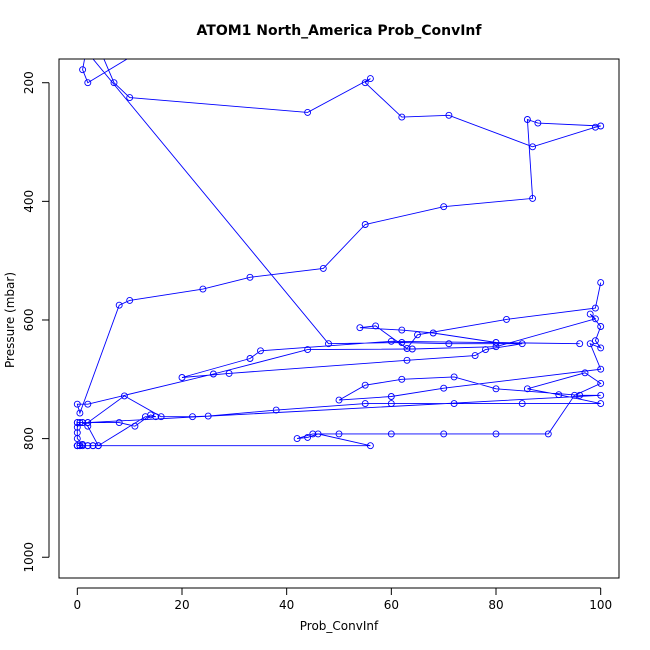 The height and width of the screenshot is (650, 650). Describe the element at coordinates (339, 626) in the screenshot. I see `x-axis-title: Prob_ConvInf` at that location.